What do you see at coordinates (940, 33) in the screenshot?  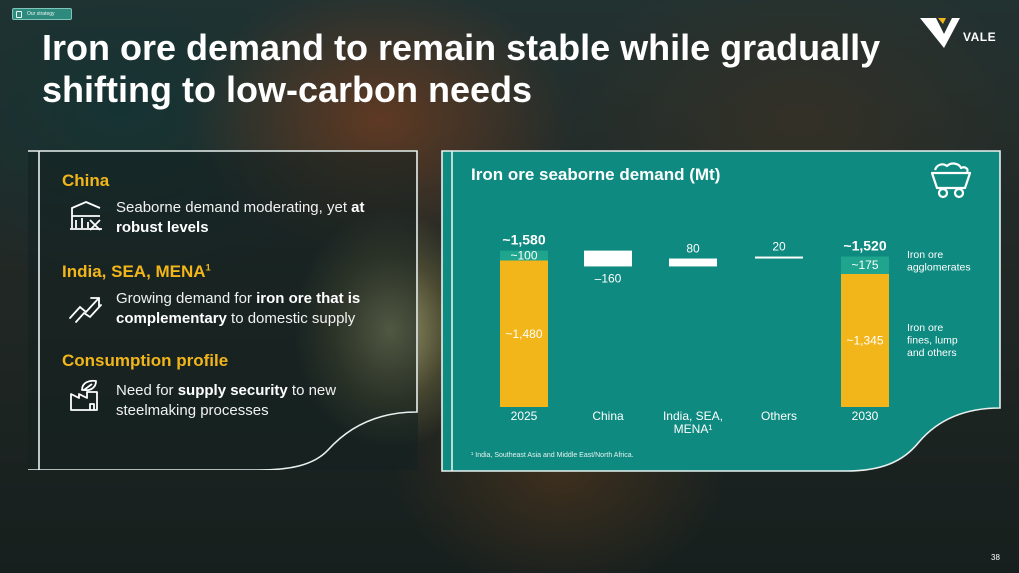 I see `vale-logo` at bounding box center [940, 33].